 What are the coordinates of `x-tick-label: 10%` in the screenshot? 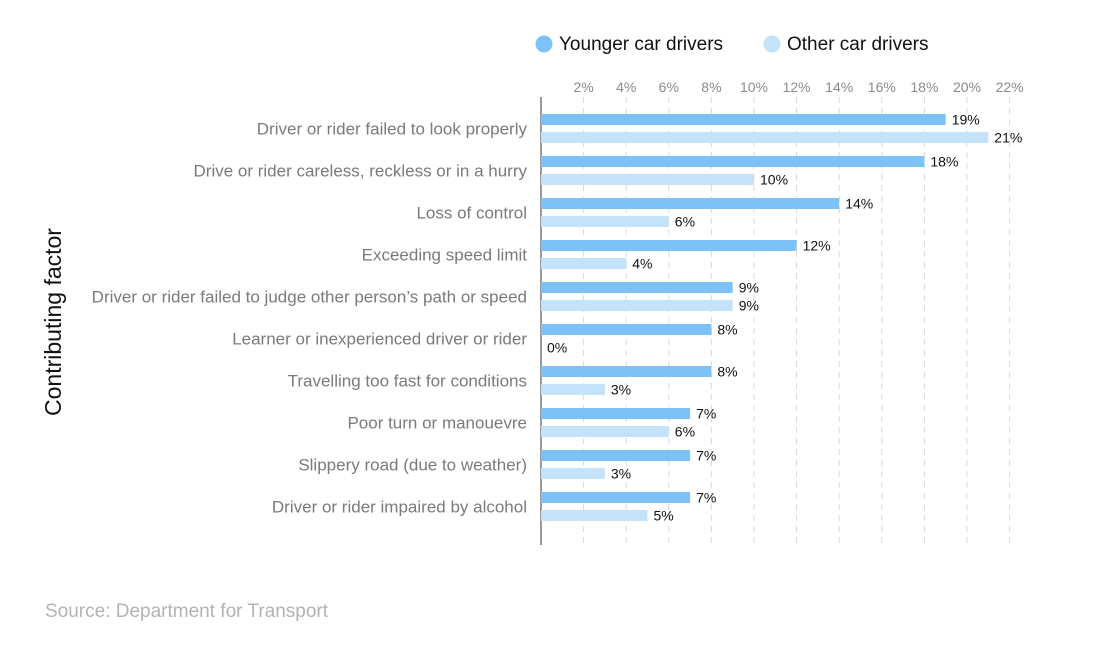 It's located at (754, 87).